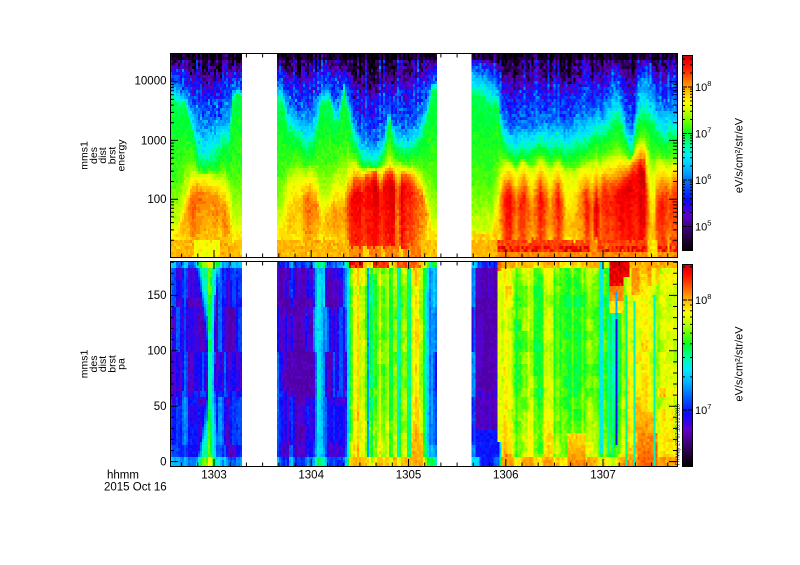 This screenshot has width=800, height=565. I want to click on svg-text: 1305, so click(409, 476).